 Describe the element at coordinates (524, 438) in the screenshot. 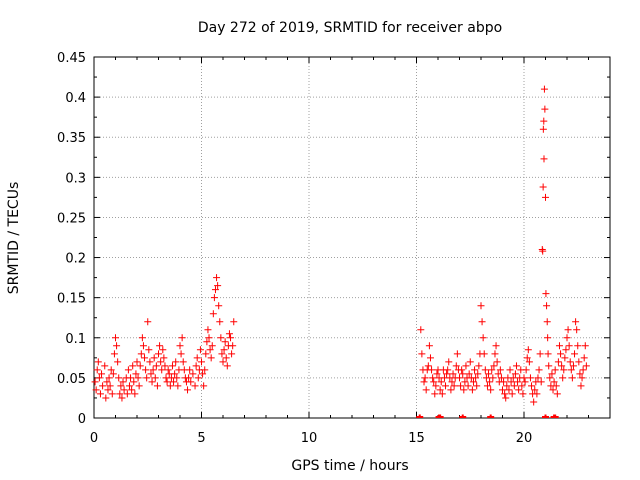

I see `x-tick-label: 20` at that location.